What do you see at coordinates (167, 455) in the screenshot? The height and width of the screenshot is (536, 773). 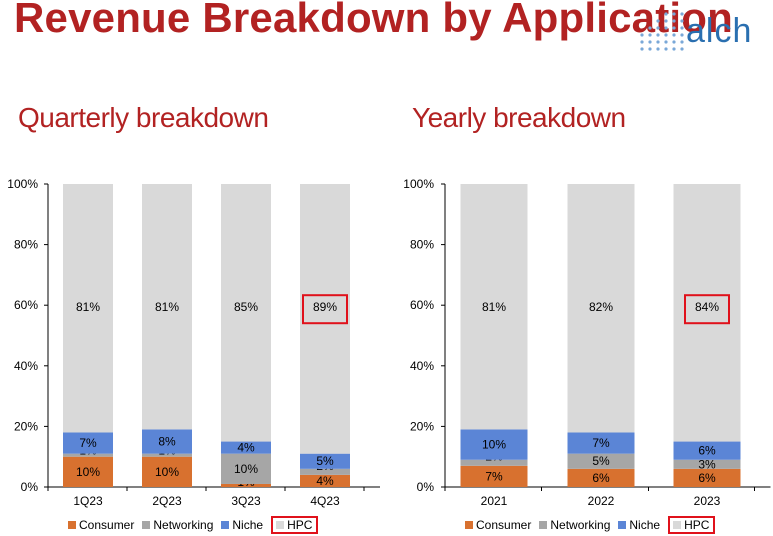 I see `bar-segment-networking-2q23` at bounding box center [167, 455].